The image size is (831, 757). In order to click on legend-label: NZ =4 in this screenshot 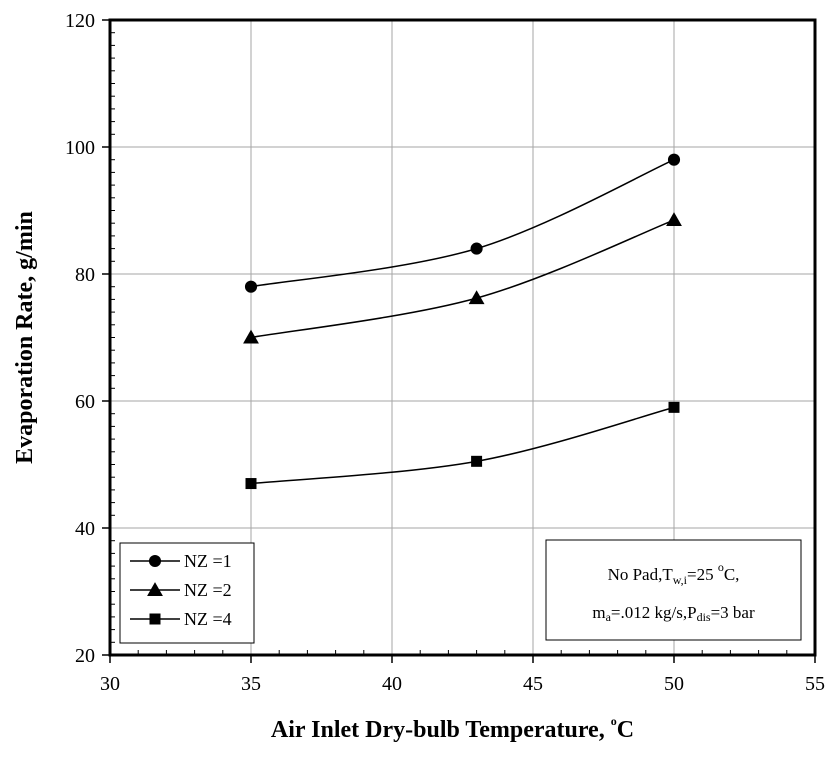, I will do `click(208, 619)`.